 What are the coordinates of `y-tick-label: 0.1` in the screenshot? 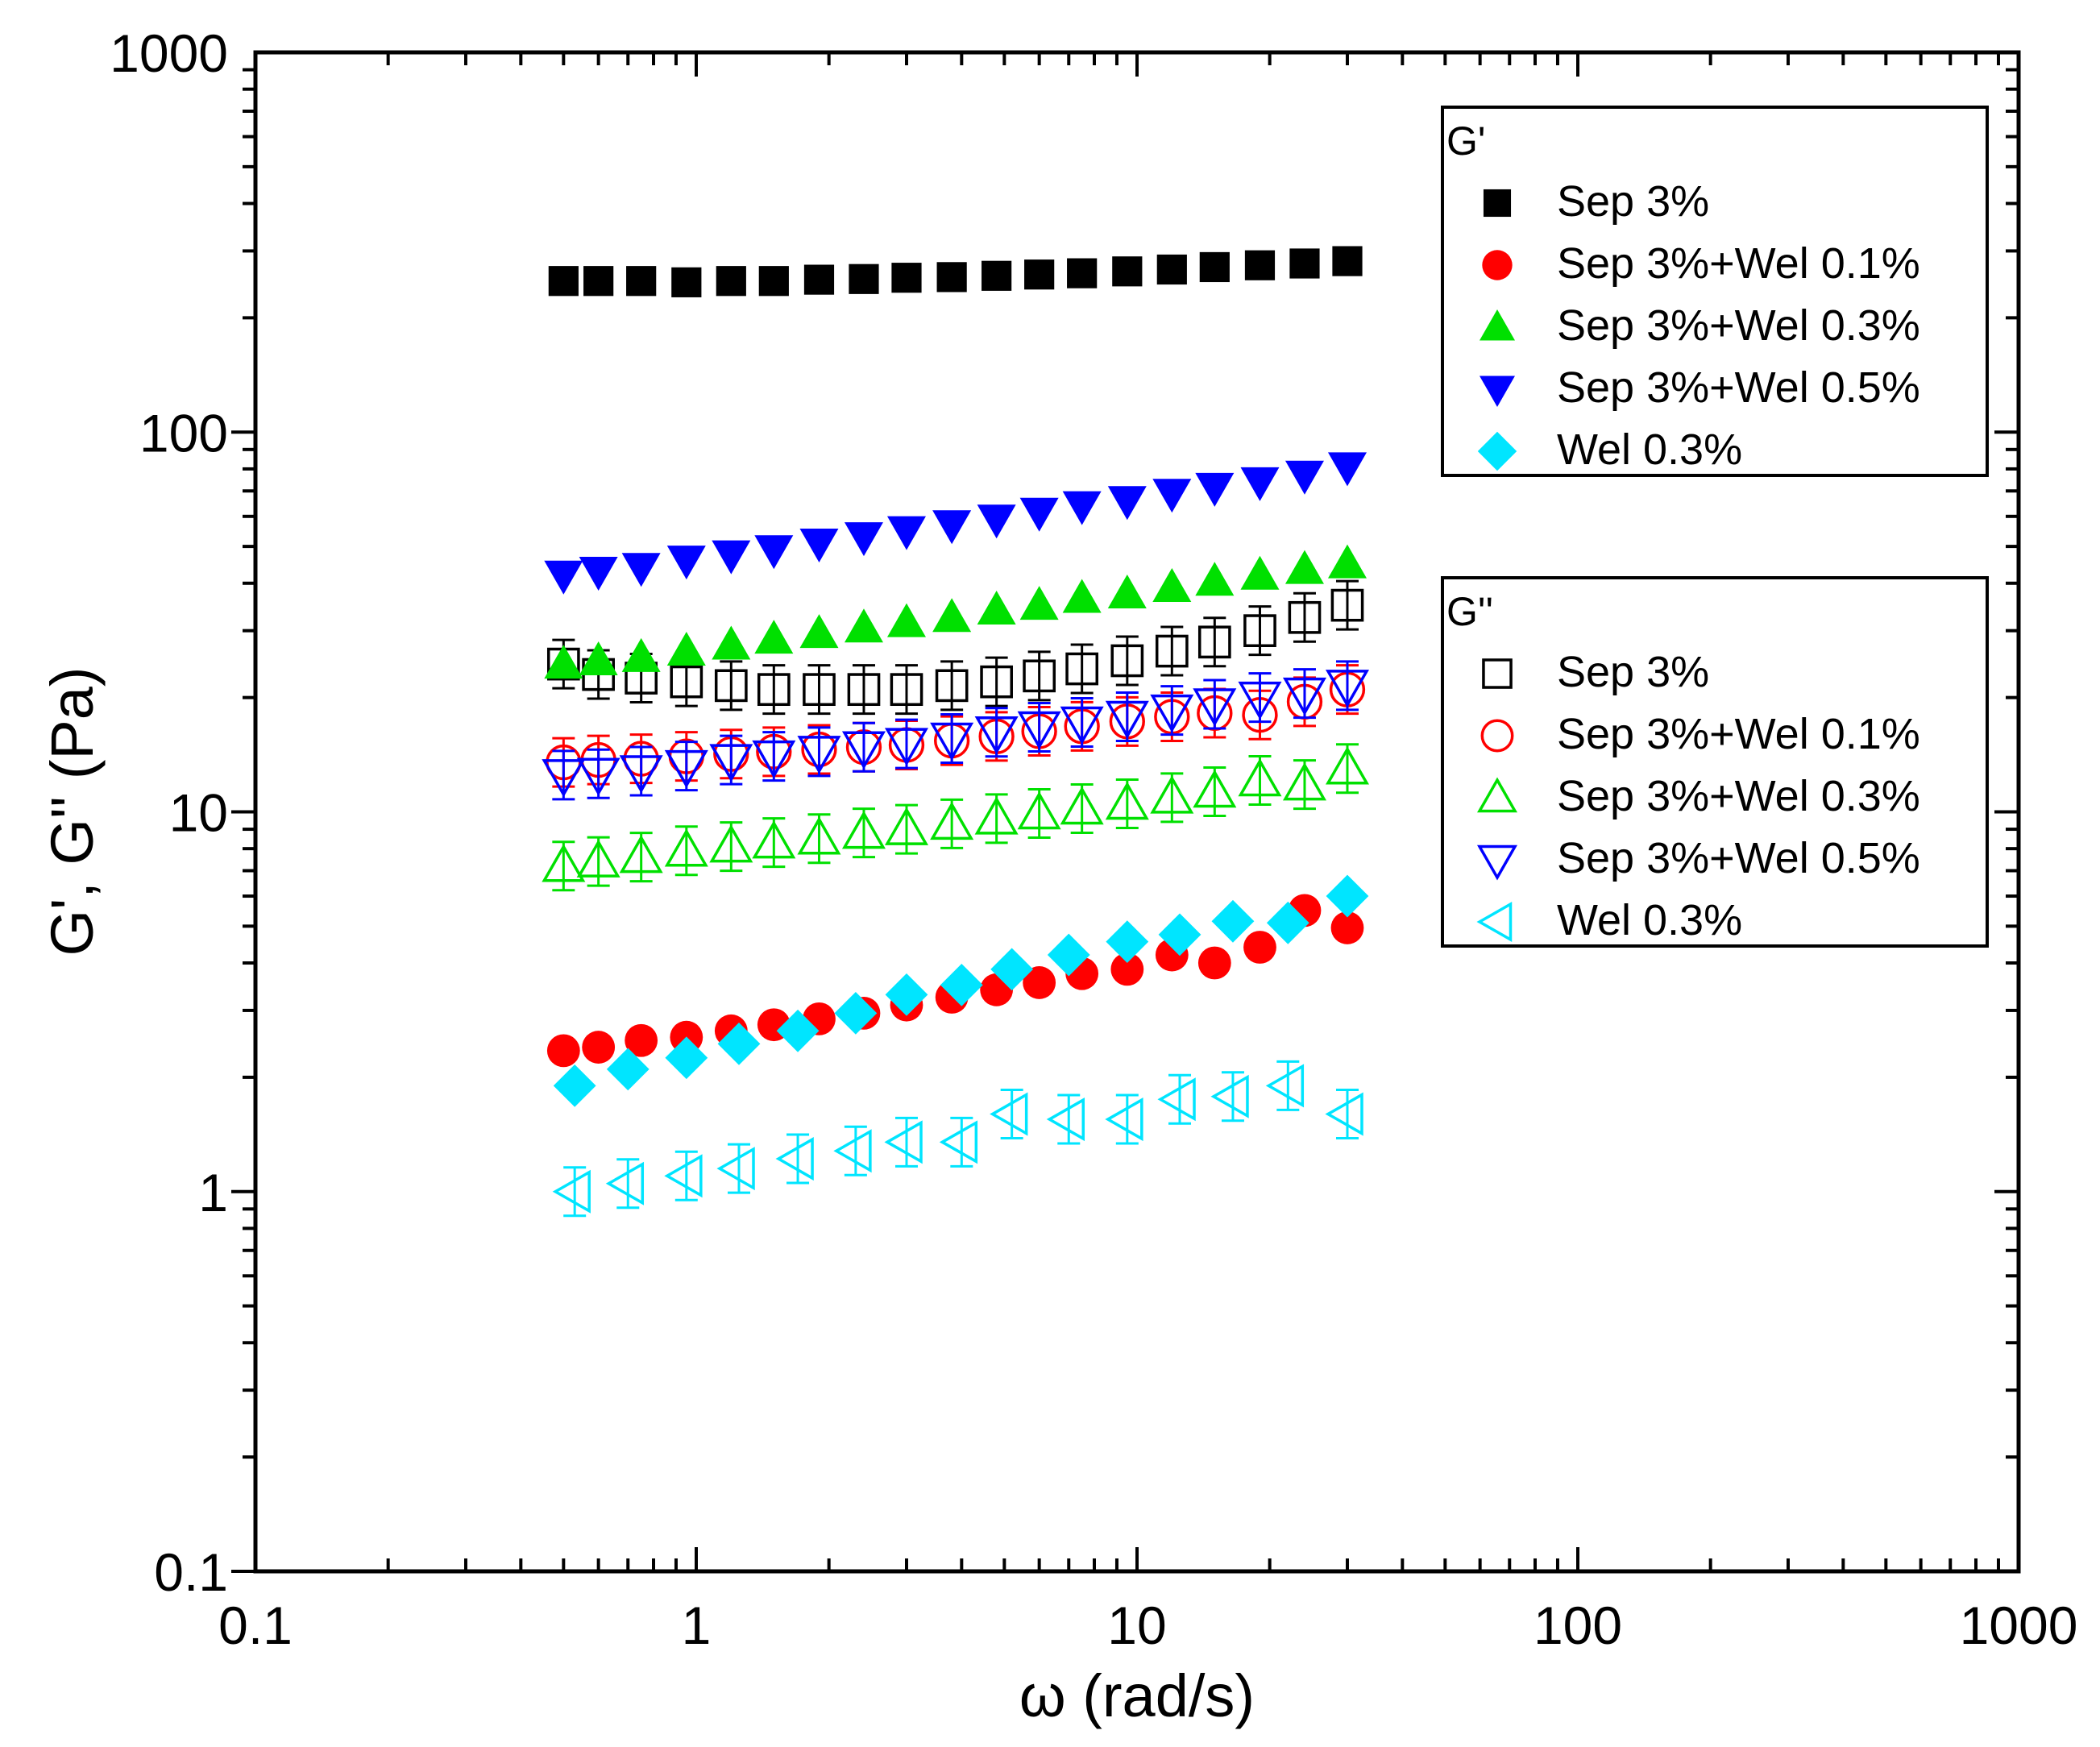 It's located at (191, 1572).